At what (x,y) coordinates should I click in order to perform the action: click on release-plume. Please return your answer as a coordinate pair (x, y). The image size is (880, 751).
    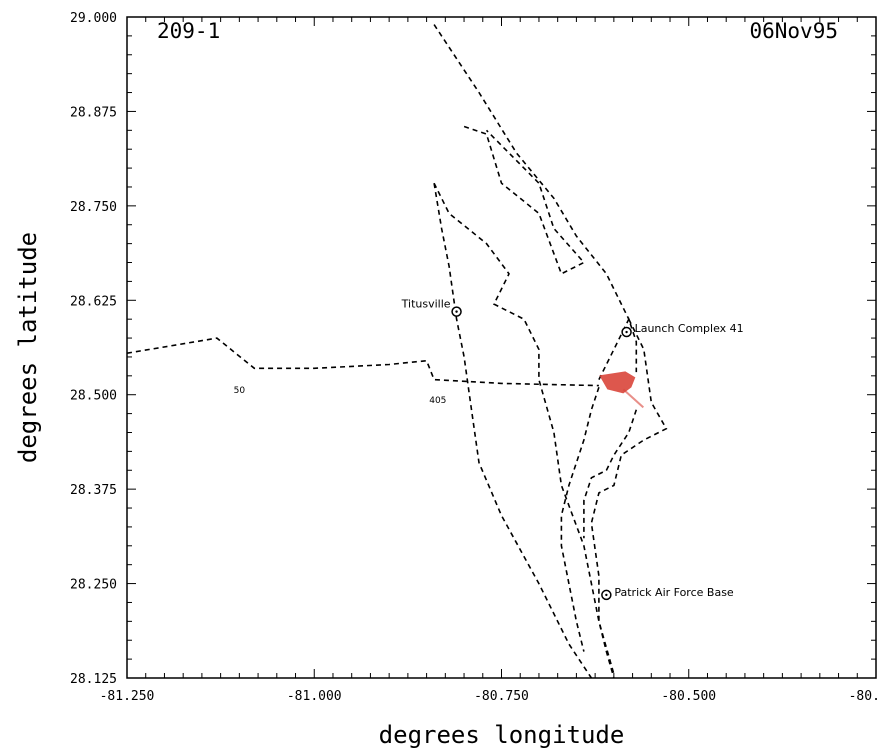
    Looking at the image, I should click on (617, 382).